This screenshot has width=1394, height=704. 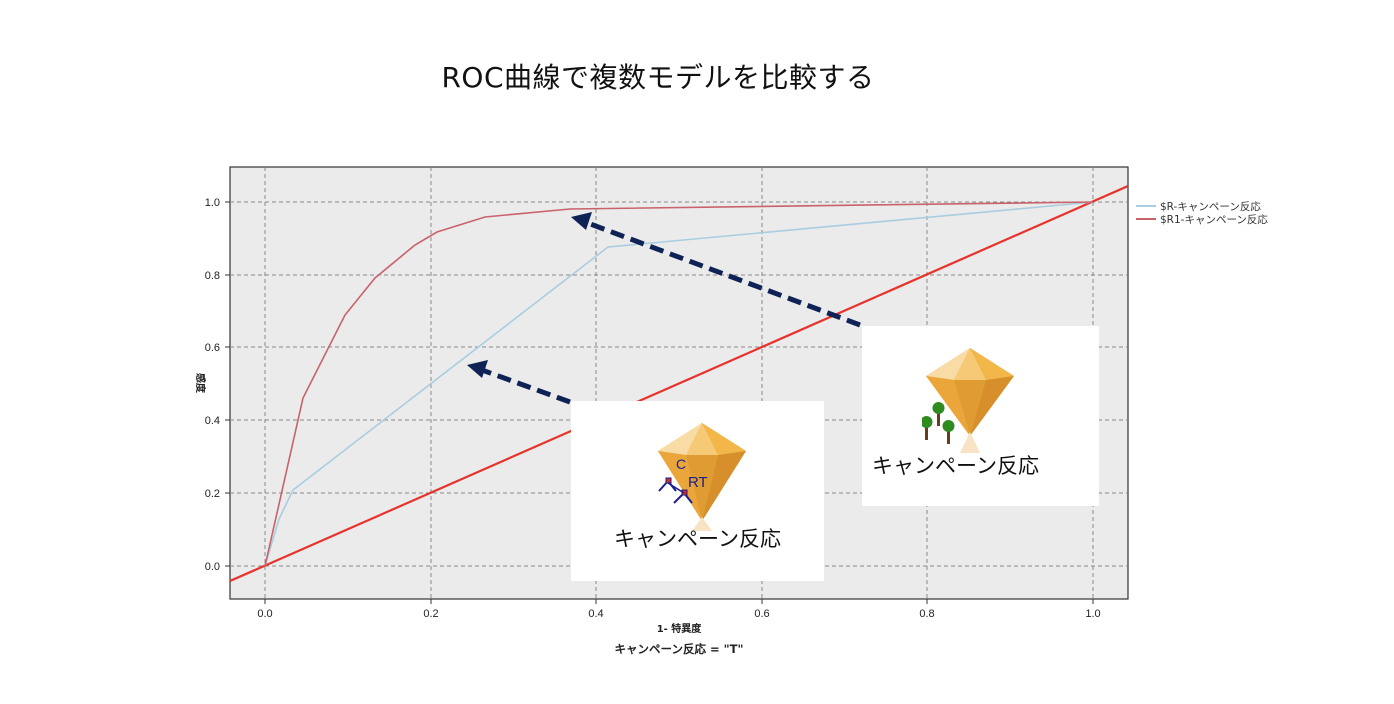 What do you see at coordinates (722, 273) in the screenshot?
I see `arrow-to-r1-curve` at bounding box center [722, 273].